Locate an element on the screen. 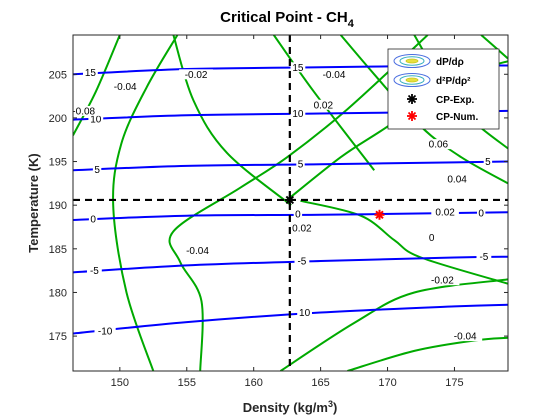 The height and width of the screenshot is (420, 560). y-tick-label-2: 185 is located at coordinates (58, 250).